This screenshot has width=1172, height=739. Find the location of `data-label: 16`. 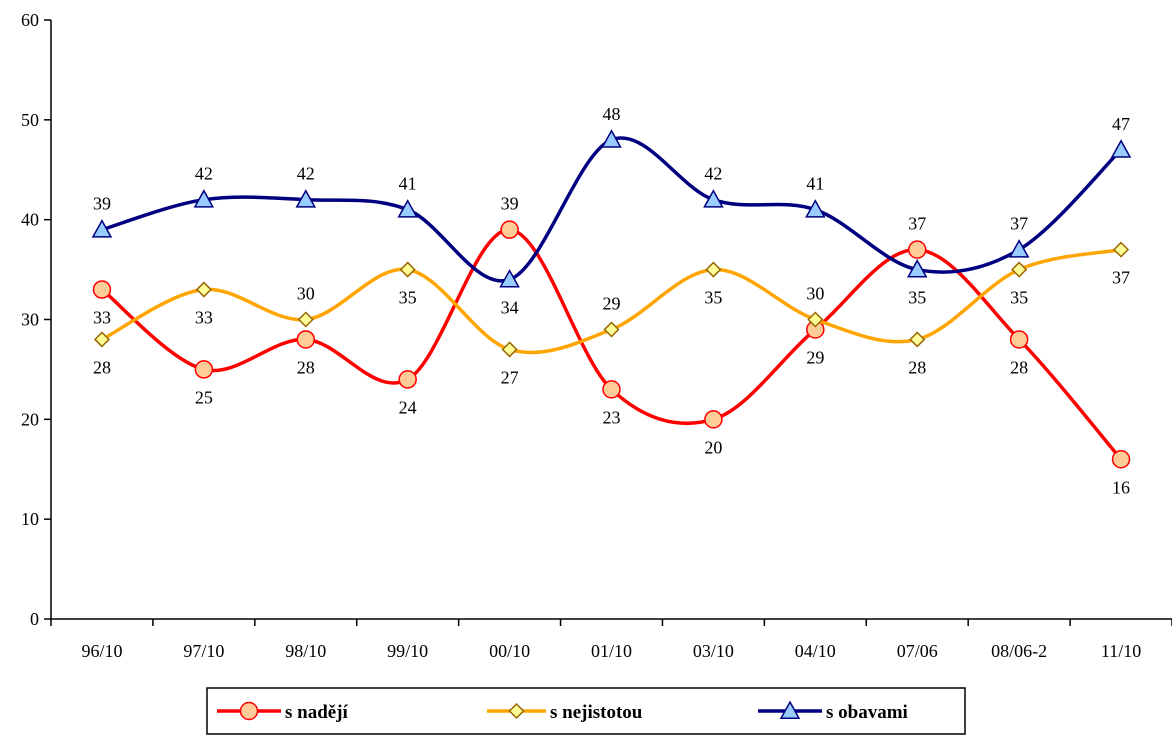

data-label: 16 is located at coordinates (1121, 487).